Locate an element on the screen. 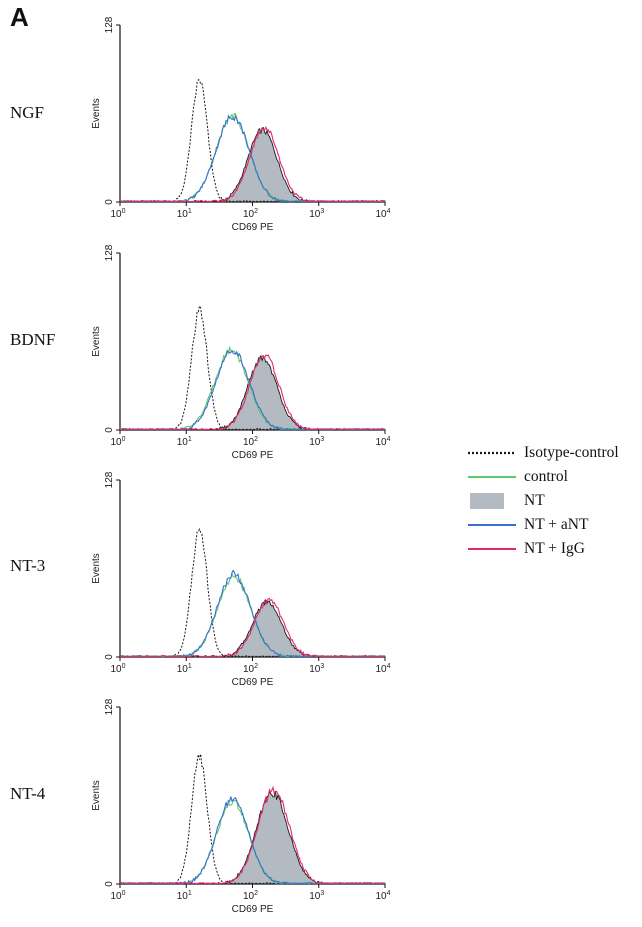 This screenshot has width=642, height=927. legend-swatch-nt is located at coordinates (487, 501).